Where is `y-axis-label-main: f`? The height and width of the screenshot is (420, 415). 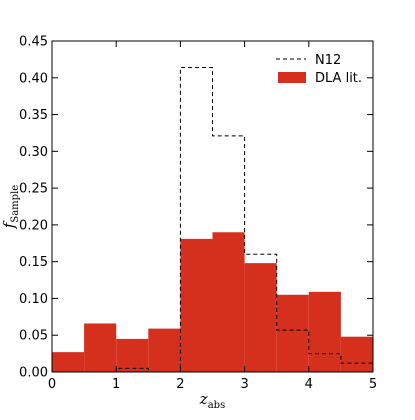
y-axis-label-main: f is located at coordinates (9, 224).